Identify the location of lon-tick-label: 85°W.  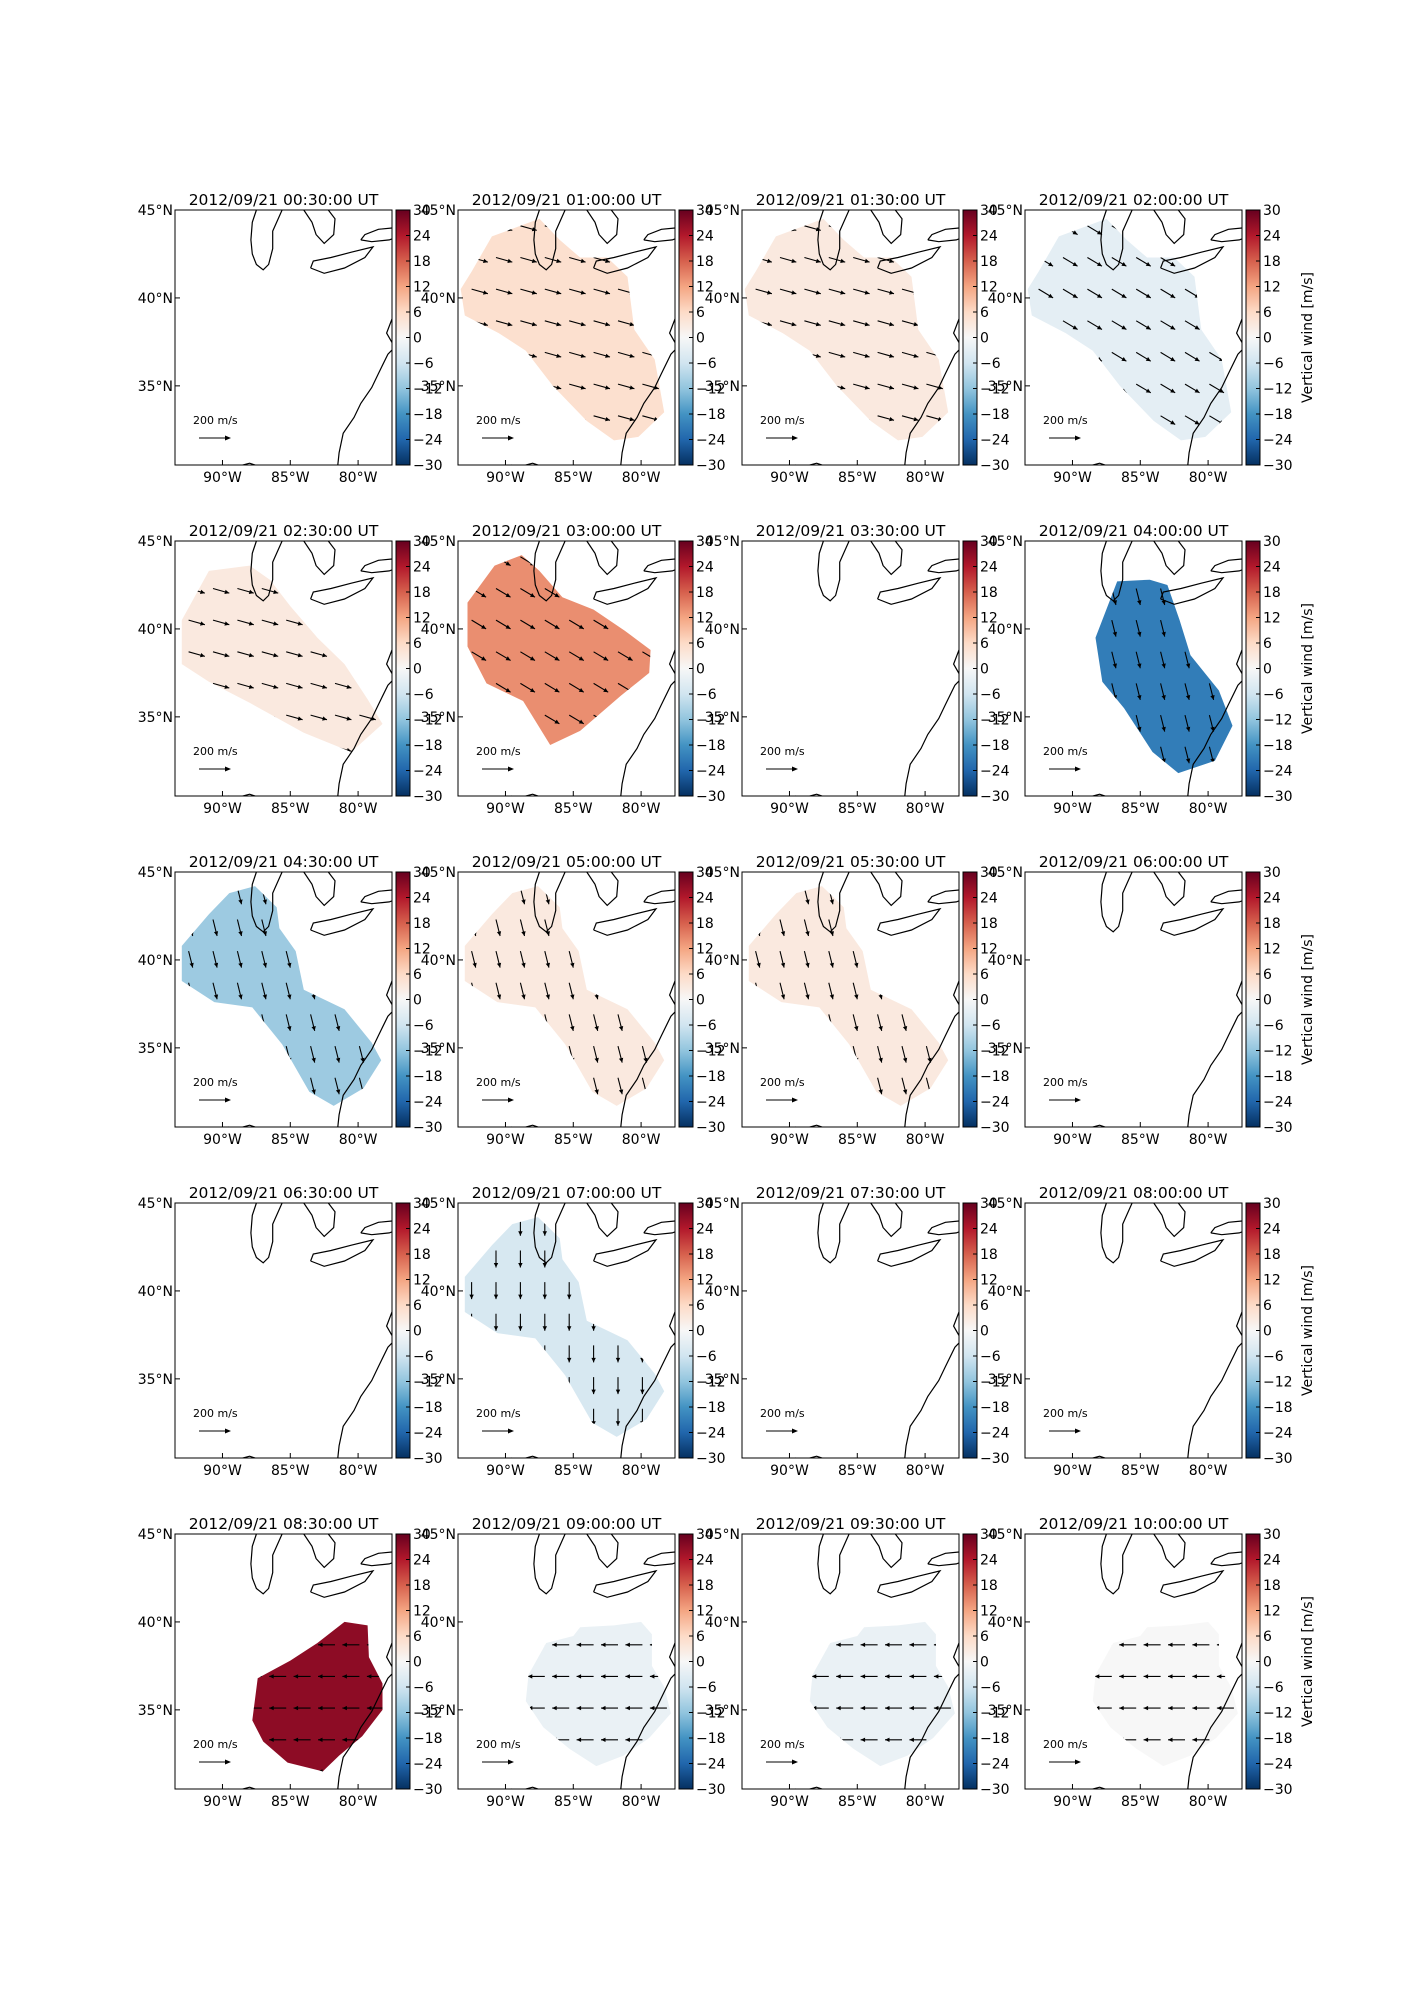
(1140, 1140).